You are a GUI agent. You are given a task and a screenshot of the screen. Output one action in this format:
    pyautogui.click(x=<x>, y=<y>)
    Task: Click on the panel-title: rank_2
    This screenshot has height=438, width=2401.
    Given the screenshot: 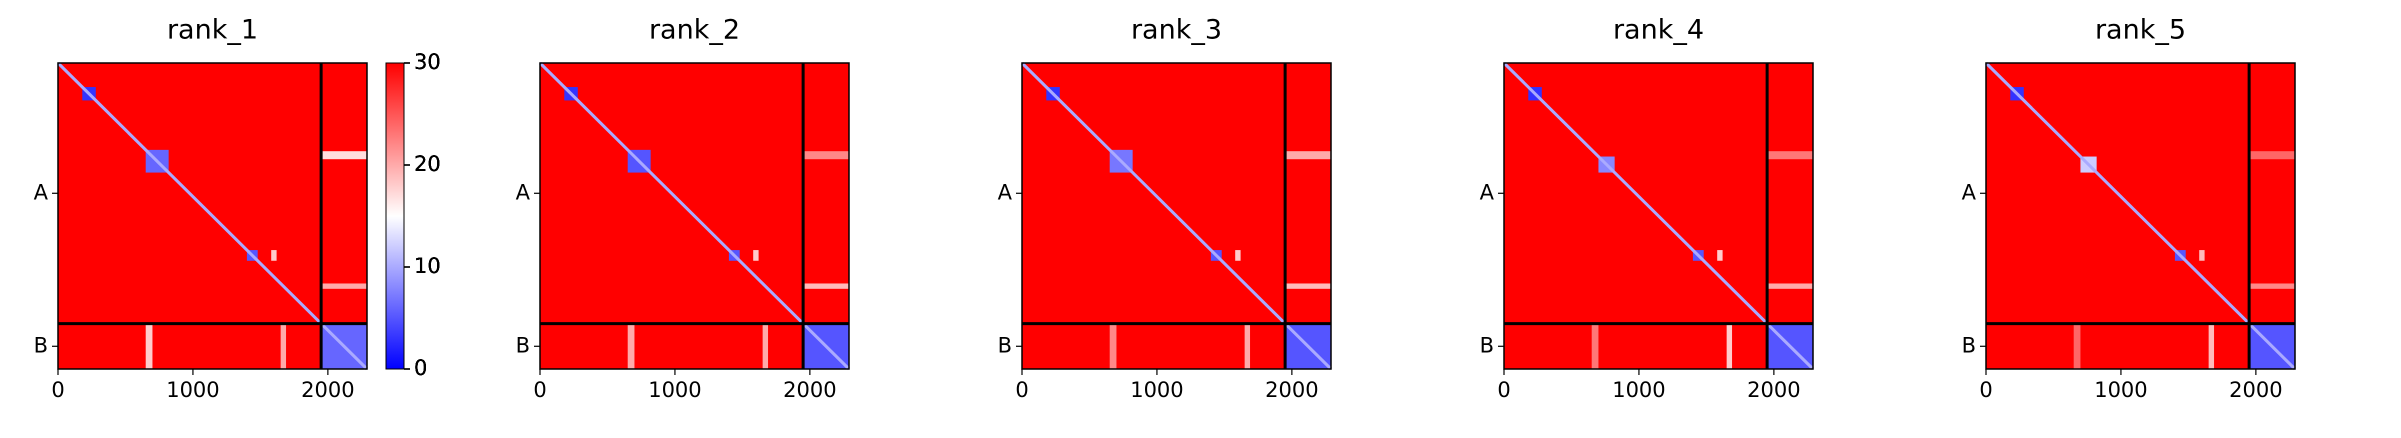 What is the action you would take?
    pyautogui.click(x=694, y=30)
    